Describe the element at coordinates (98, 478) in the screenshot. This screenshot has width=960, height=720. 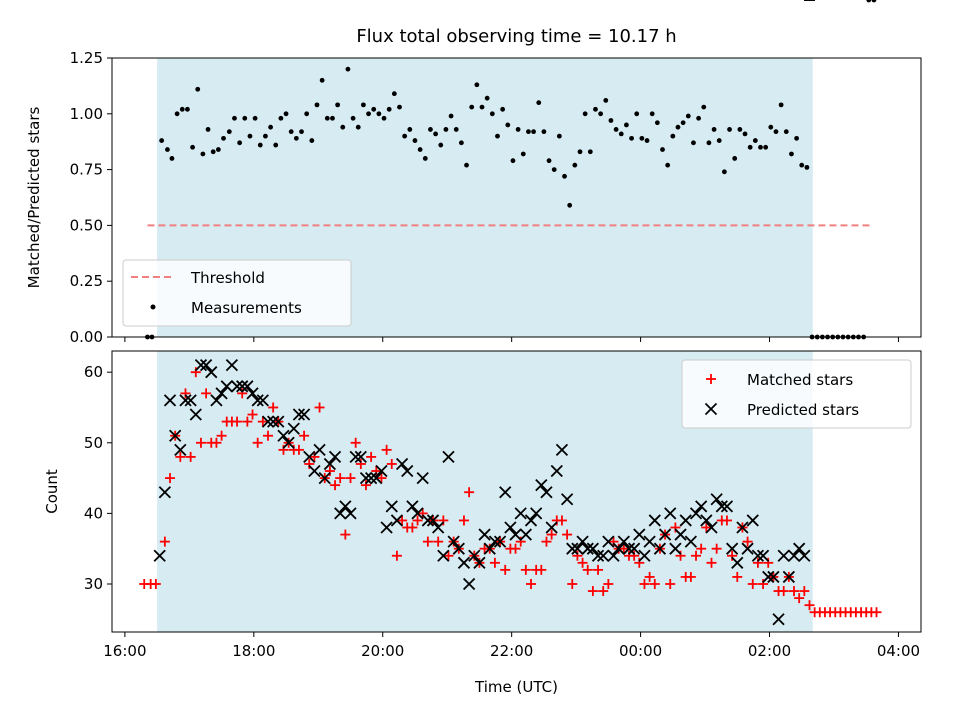
I see `count-y-axis: 30 40 50 60` at that location.